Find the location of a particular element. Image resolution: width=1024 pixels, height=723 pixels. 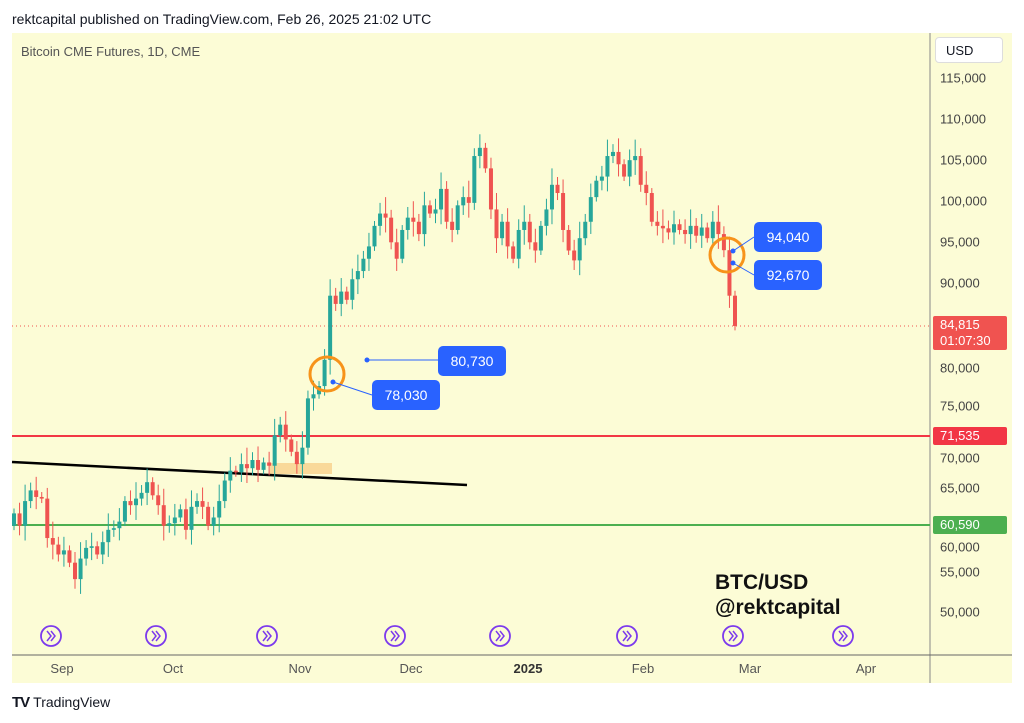

annotation-94040: 94,040 is located at coordinates (788, 237).